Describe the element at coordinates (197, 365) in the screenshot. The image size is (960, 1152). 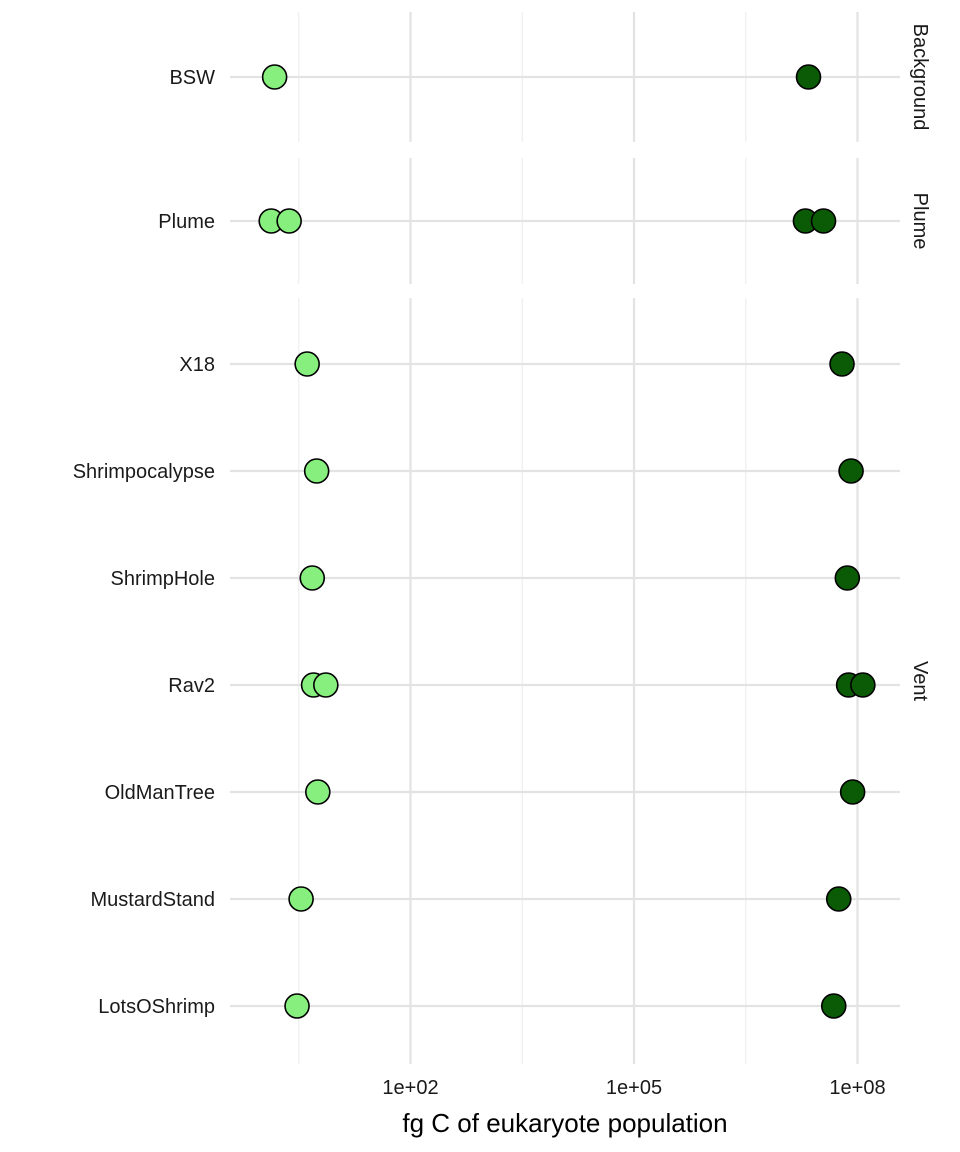
I see `category-label: X18` at that location.